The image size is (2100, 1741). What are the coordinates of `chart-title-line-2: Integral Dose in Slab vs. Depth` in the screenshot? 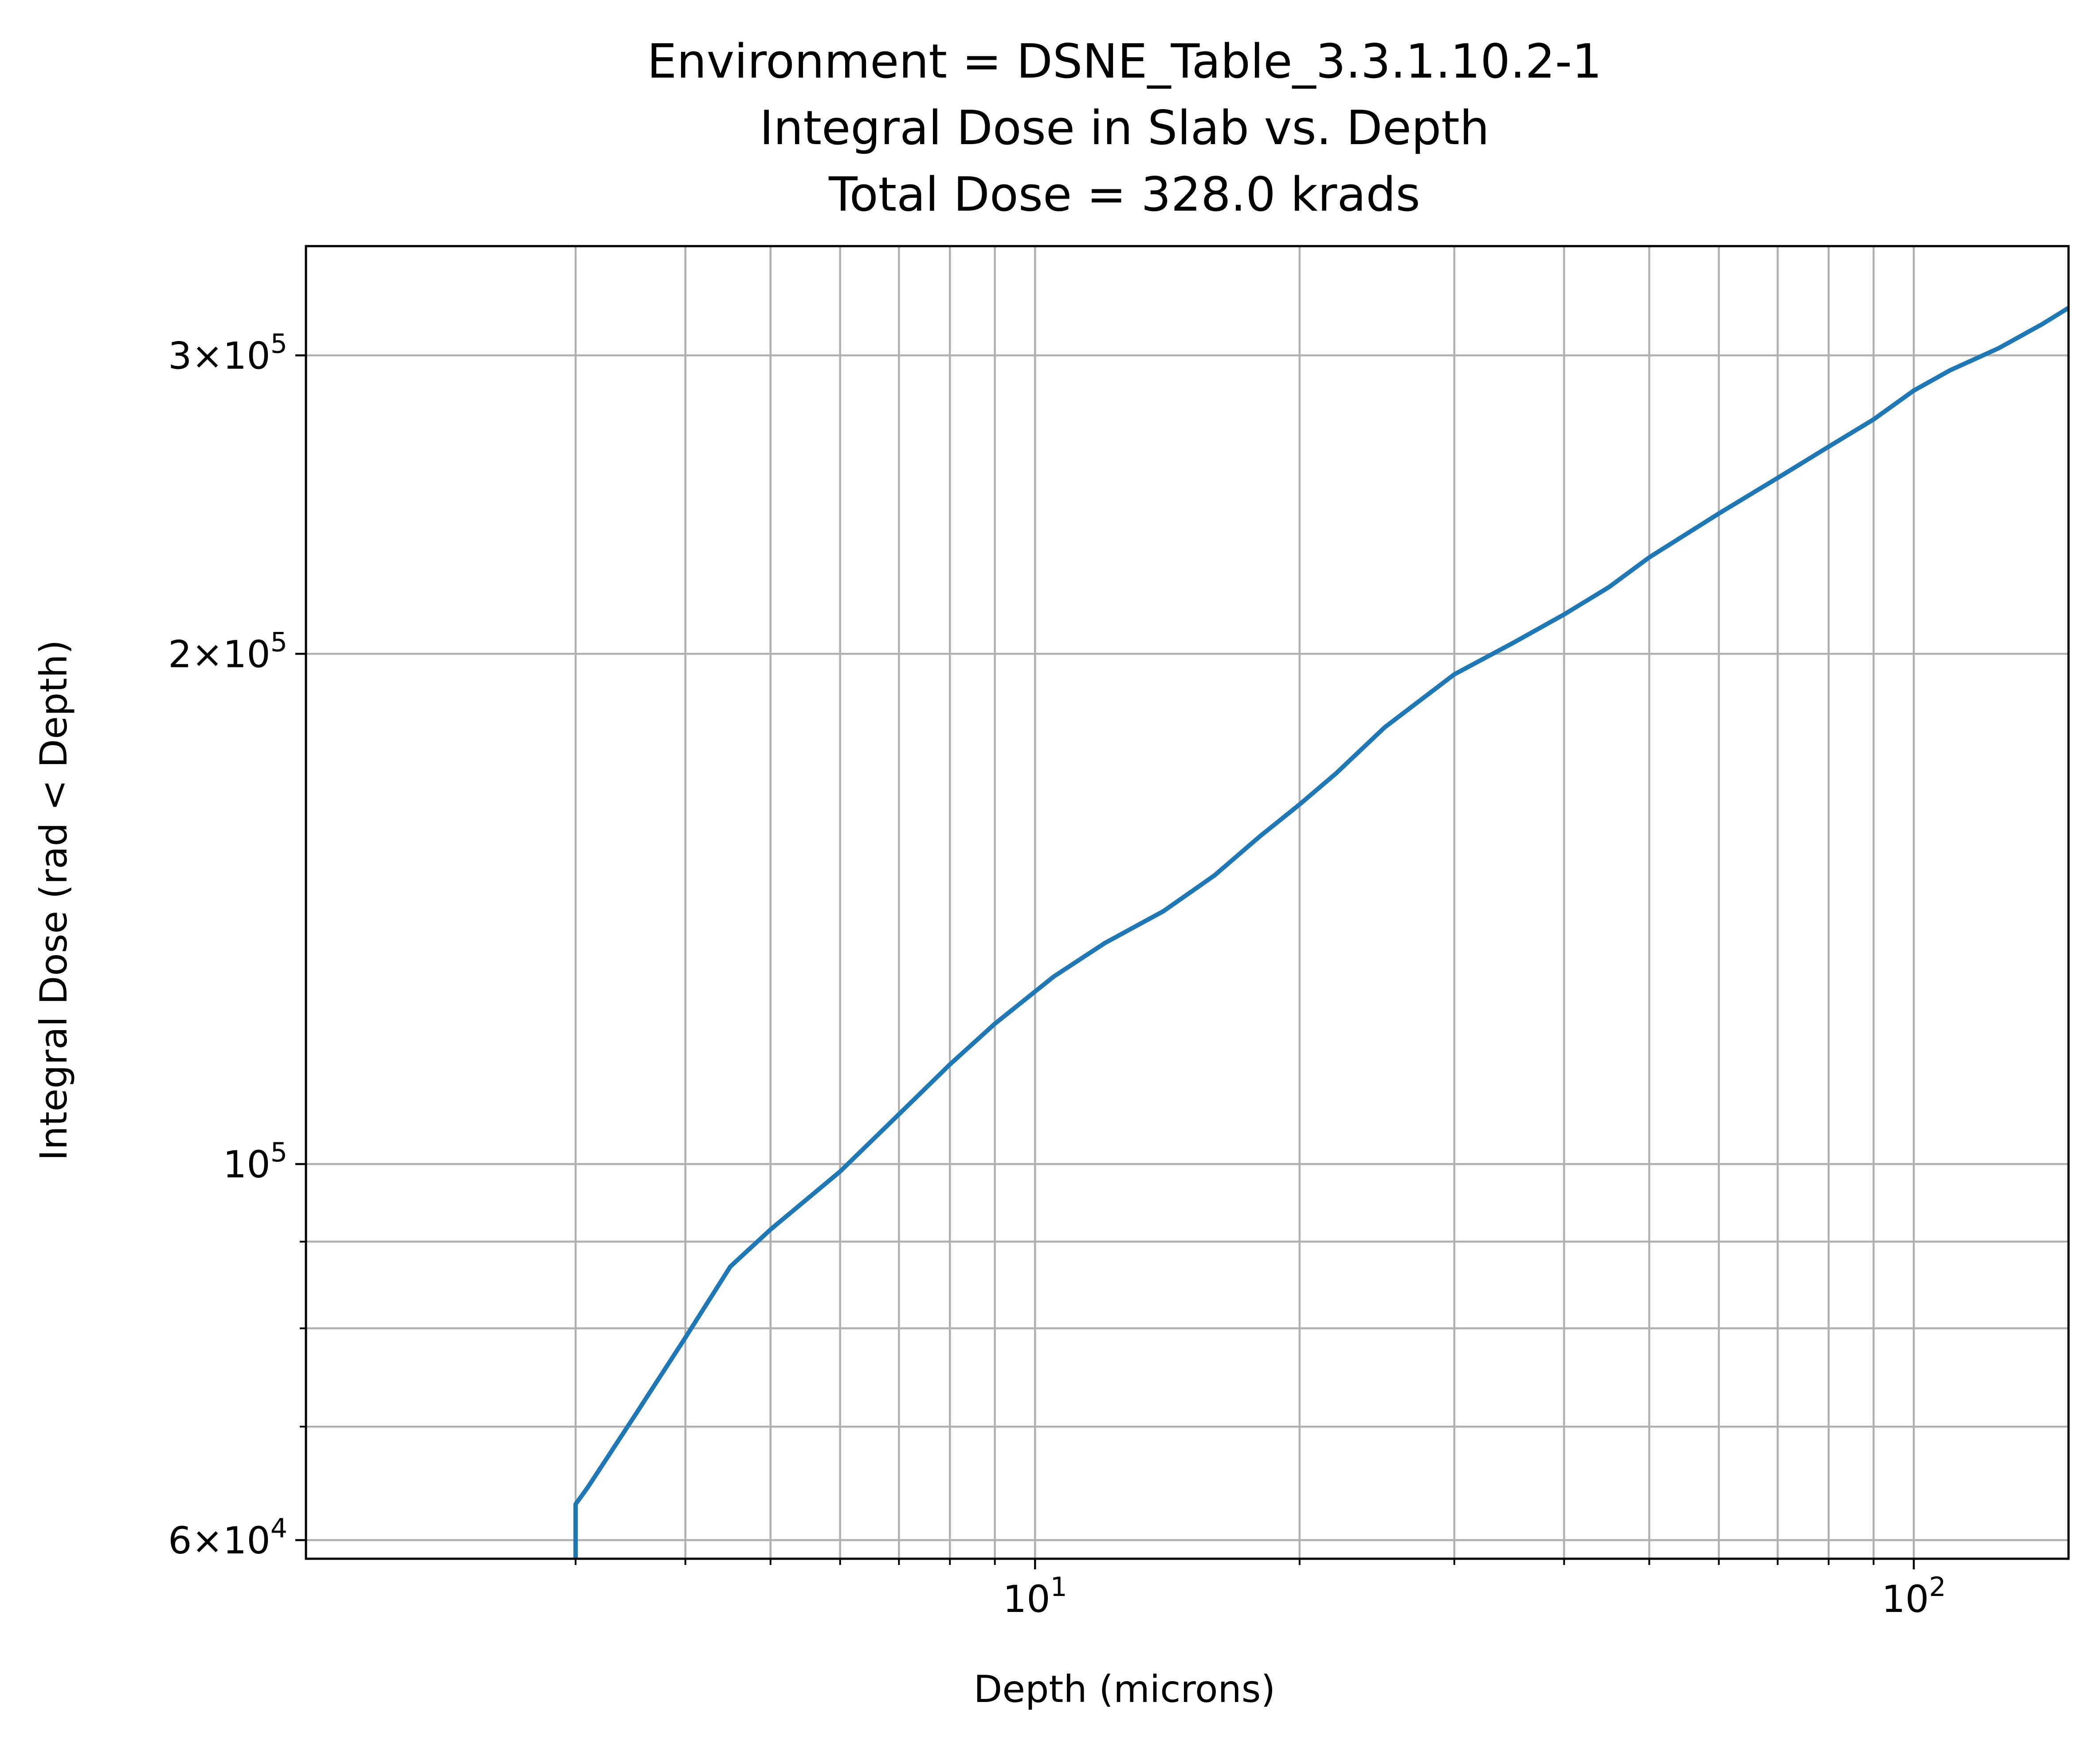 It's located at (1124, 128).